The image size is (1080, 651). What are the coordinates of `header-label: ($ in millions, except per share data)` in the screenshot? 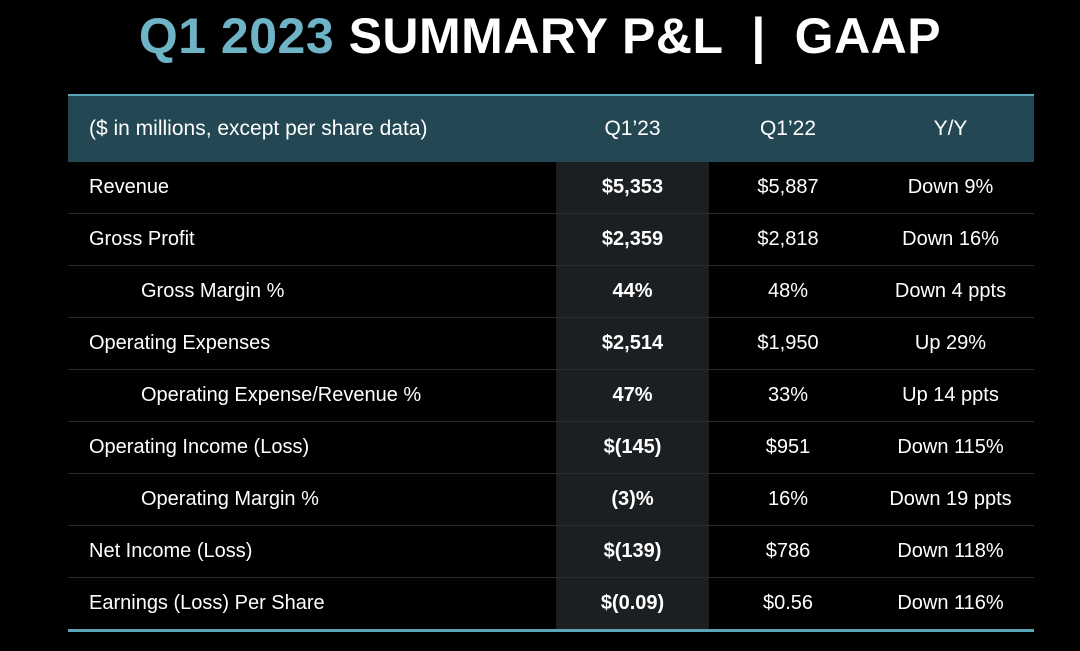 It's located at (258, 128).